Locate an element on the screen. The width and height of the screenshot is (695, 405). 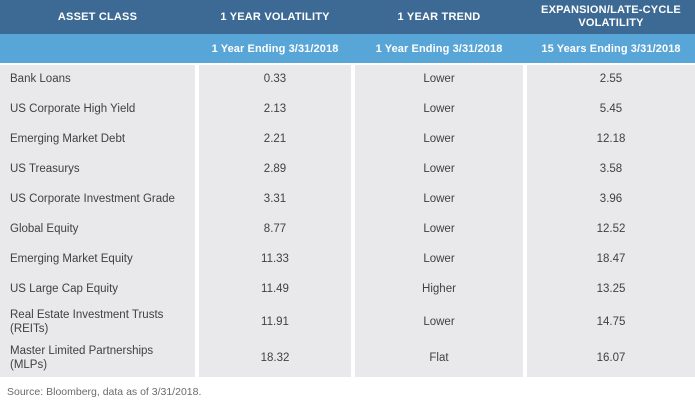
volatility-1yr-cell: 18.32 is located at coordinates (275, 359).